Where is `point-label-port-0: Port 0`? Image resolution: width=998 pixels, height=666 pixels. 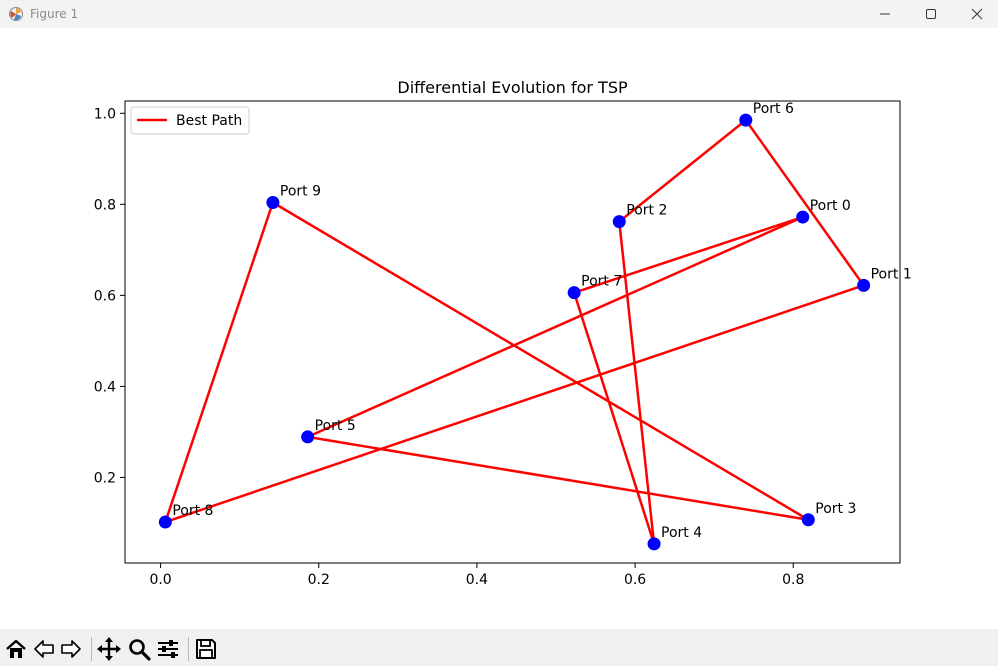 point-label-port-0: Port 0 is located at coordinates (830, 206).